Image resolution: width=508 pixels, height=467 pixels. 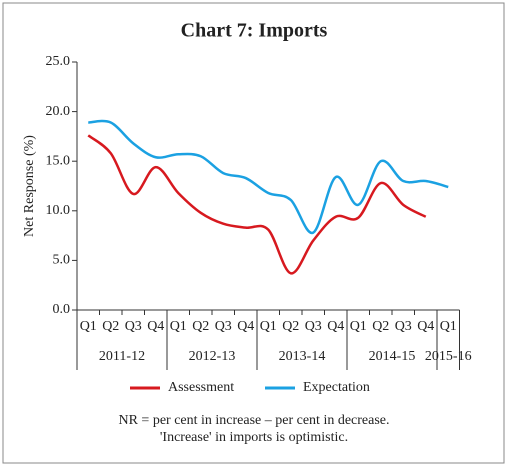 I want to click on legend-label: Assessment, so click(x=201, y=387).